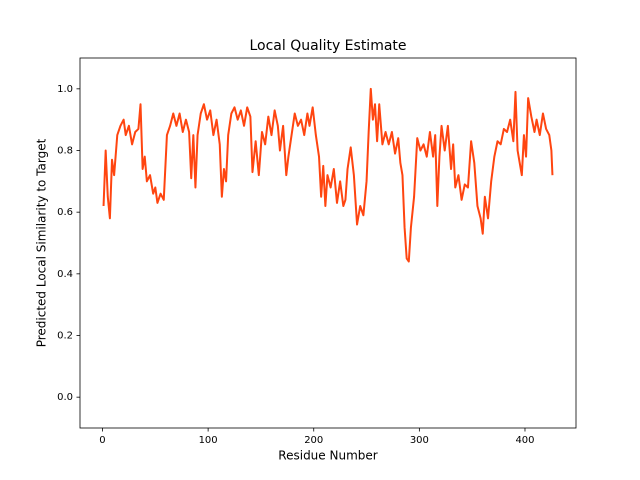 The height and width of the screenshot is (480, 640). I want to click on x-tick-label: 300, so click(419, 440).